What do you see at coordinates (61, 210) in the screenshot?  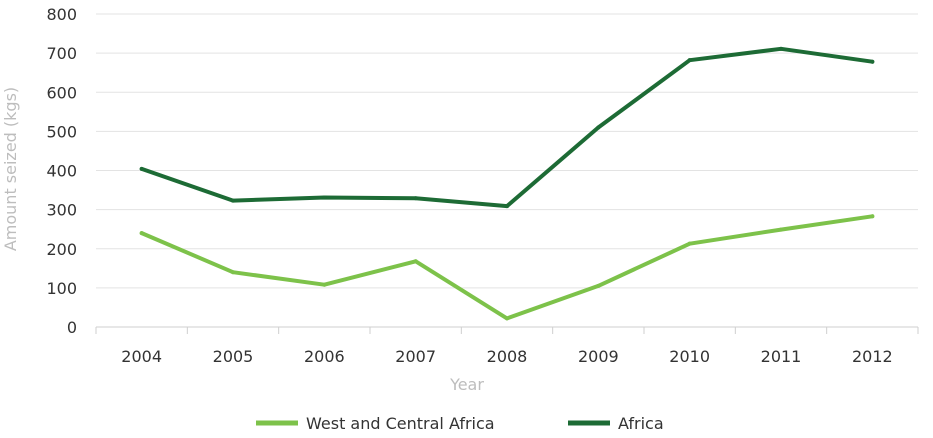 I see `y-tick-label: 300` at bounding box center [61, 210].